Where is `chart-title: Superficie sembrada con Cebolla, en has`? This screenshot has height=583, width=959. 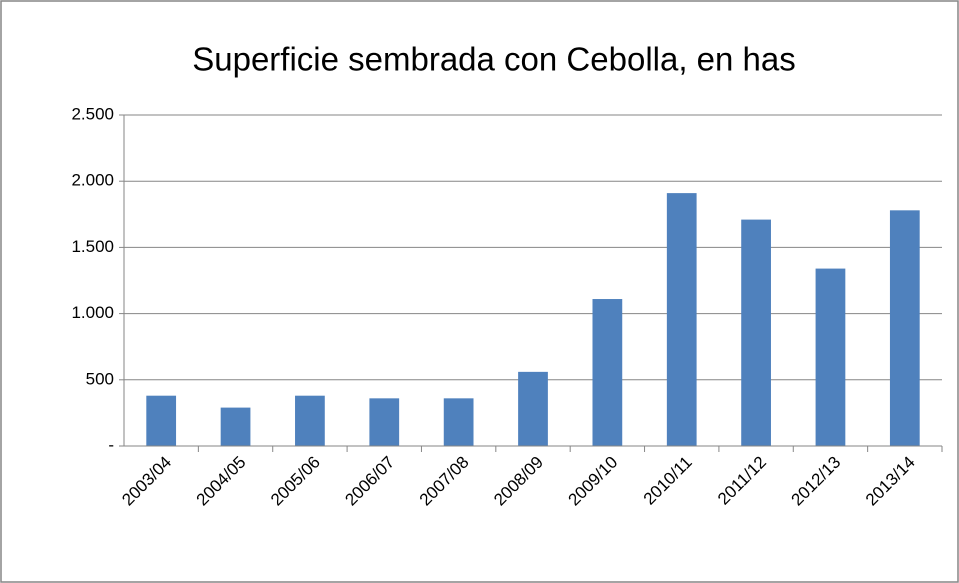
chart-title: Superficie sembrada con Cebolla, en has is located at coordinates (494, 59).